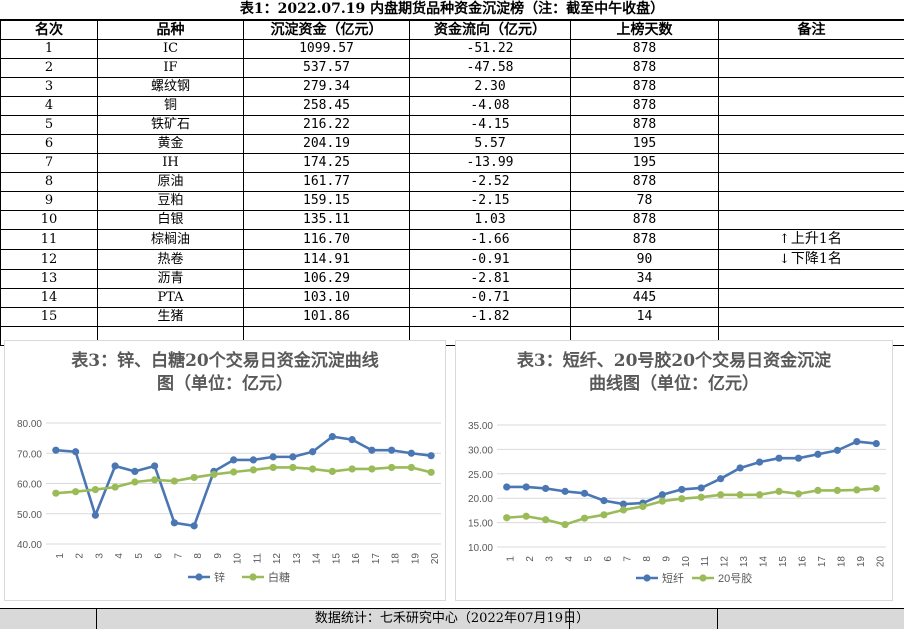 The height and width of the screenshot is (629, 904). What do you see at coordinates (171, 87) in the screenshot?
I see `name-cell: 螺纹钢` at bounding box center [171, 87].